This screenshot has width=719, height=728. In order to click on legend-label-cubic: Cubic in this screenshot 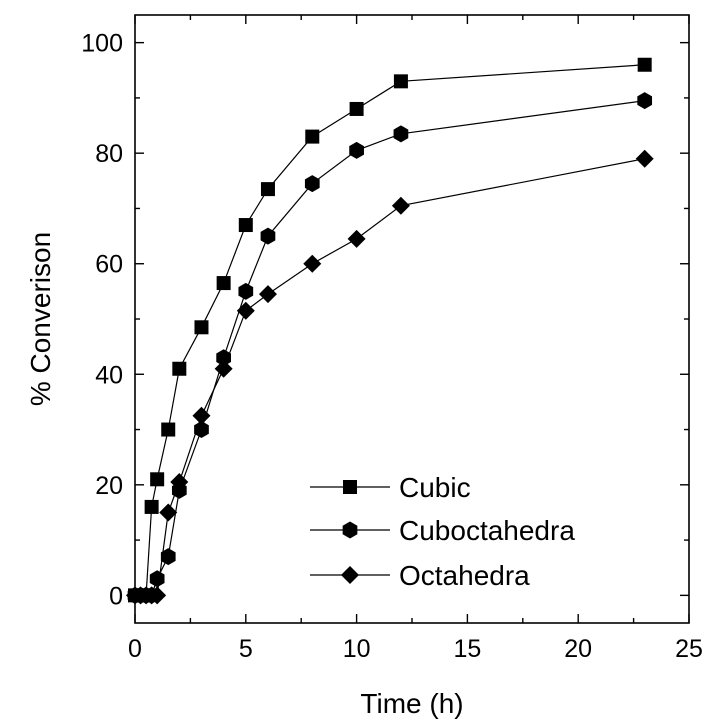, I will do `click(435, 487)`.